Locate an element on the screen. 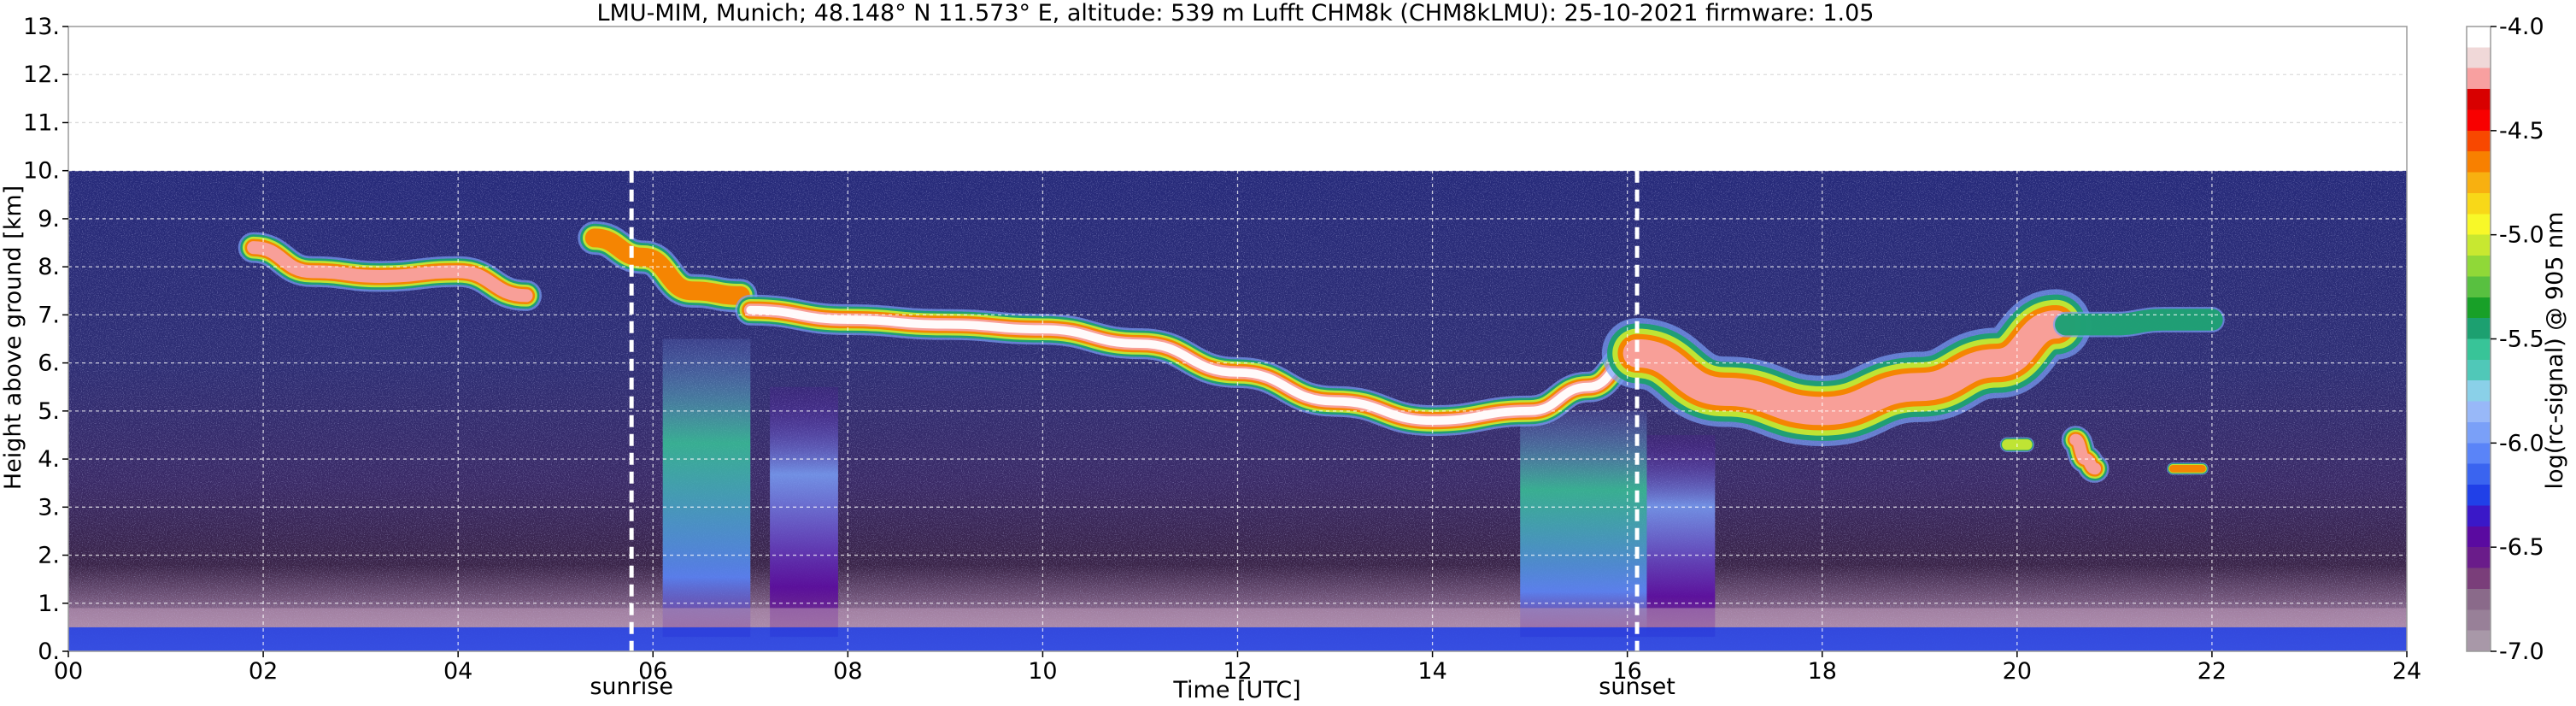 This screenshot has width=2576, height=706. y-tick-label: 11. is located at coordinates (41, 122).